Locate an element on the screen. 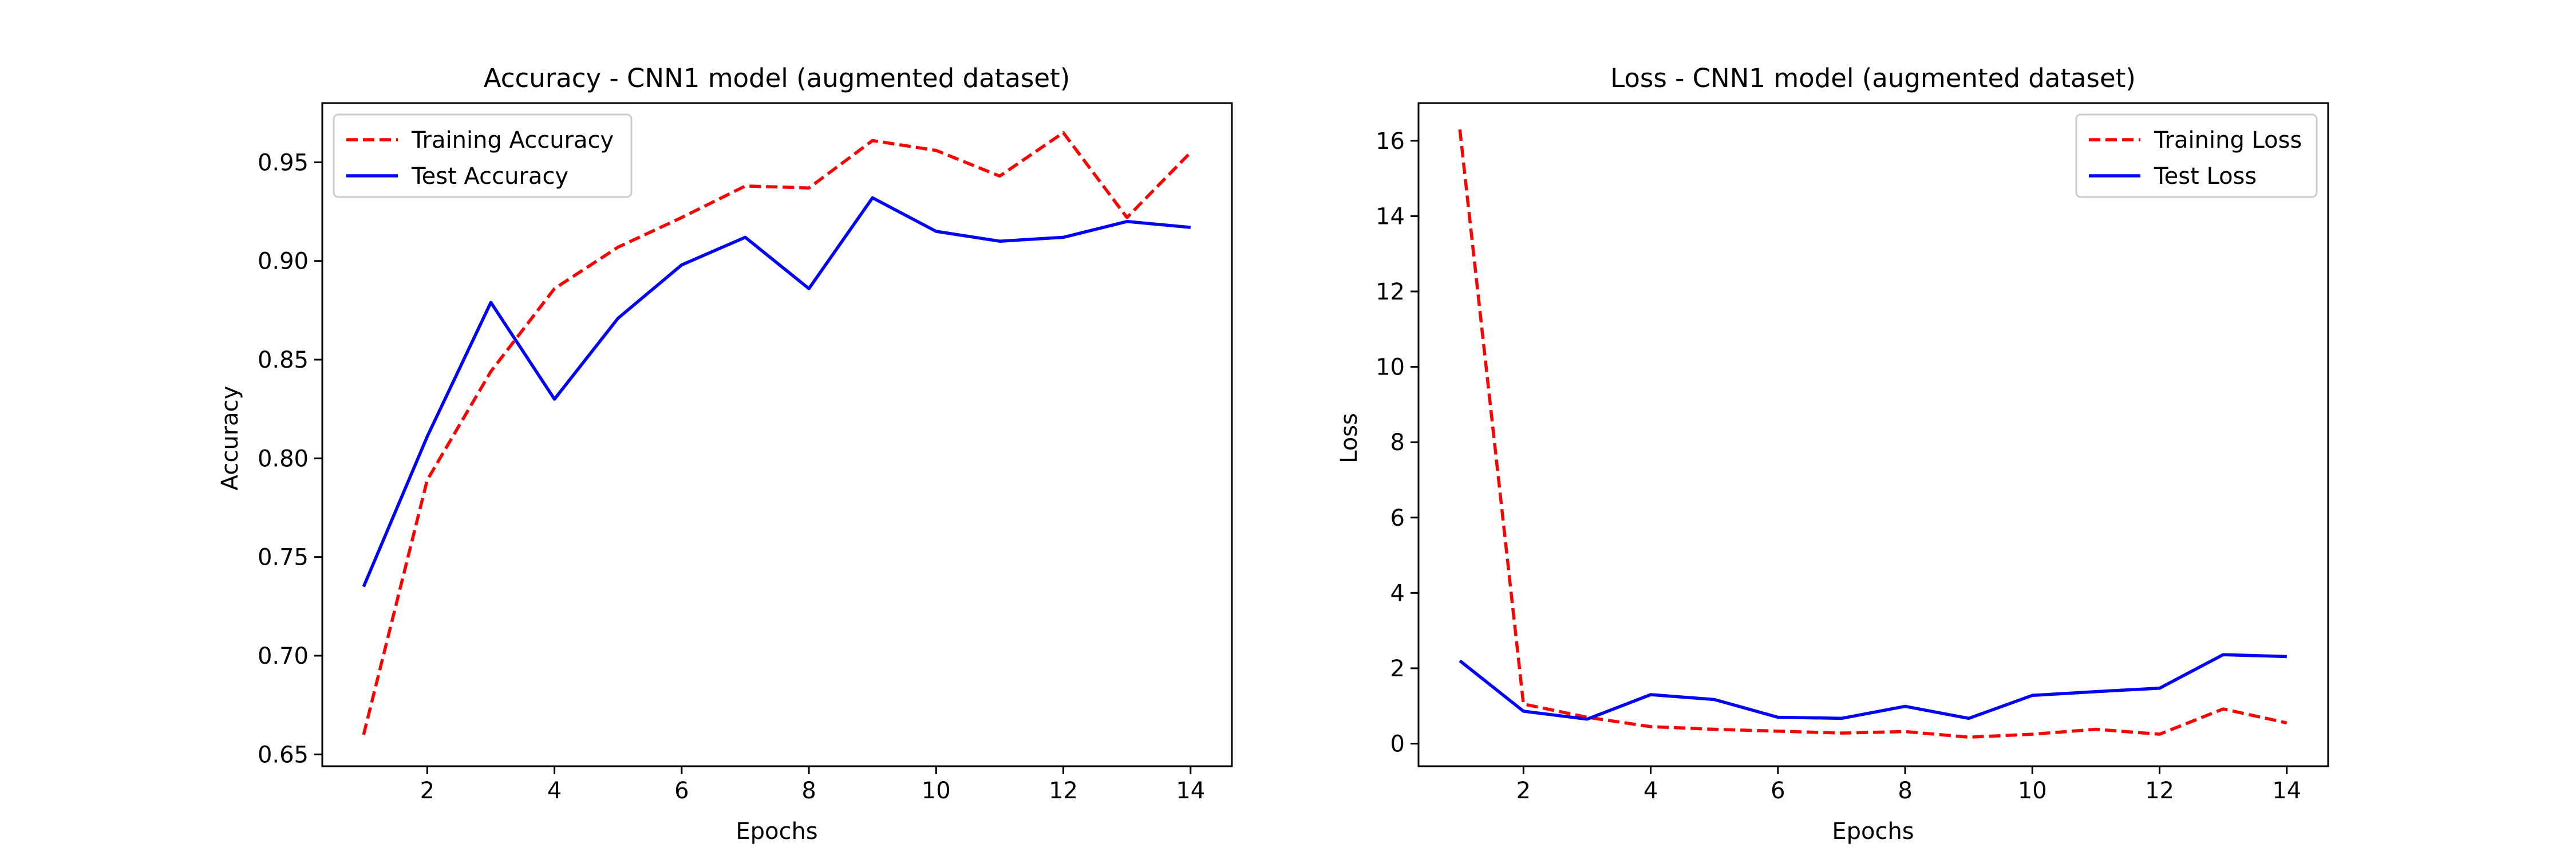  legend-box is located at coordinates (483, 156).